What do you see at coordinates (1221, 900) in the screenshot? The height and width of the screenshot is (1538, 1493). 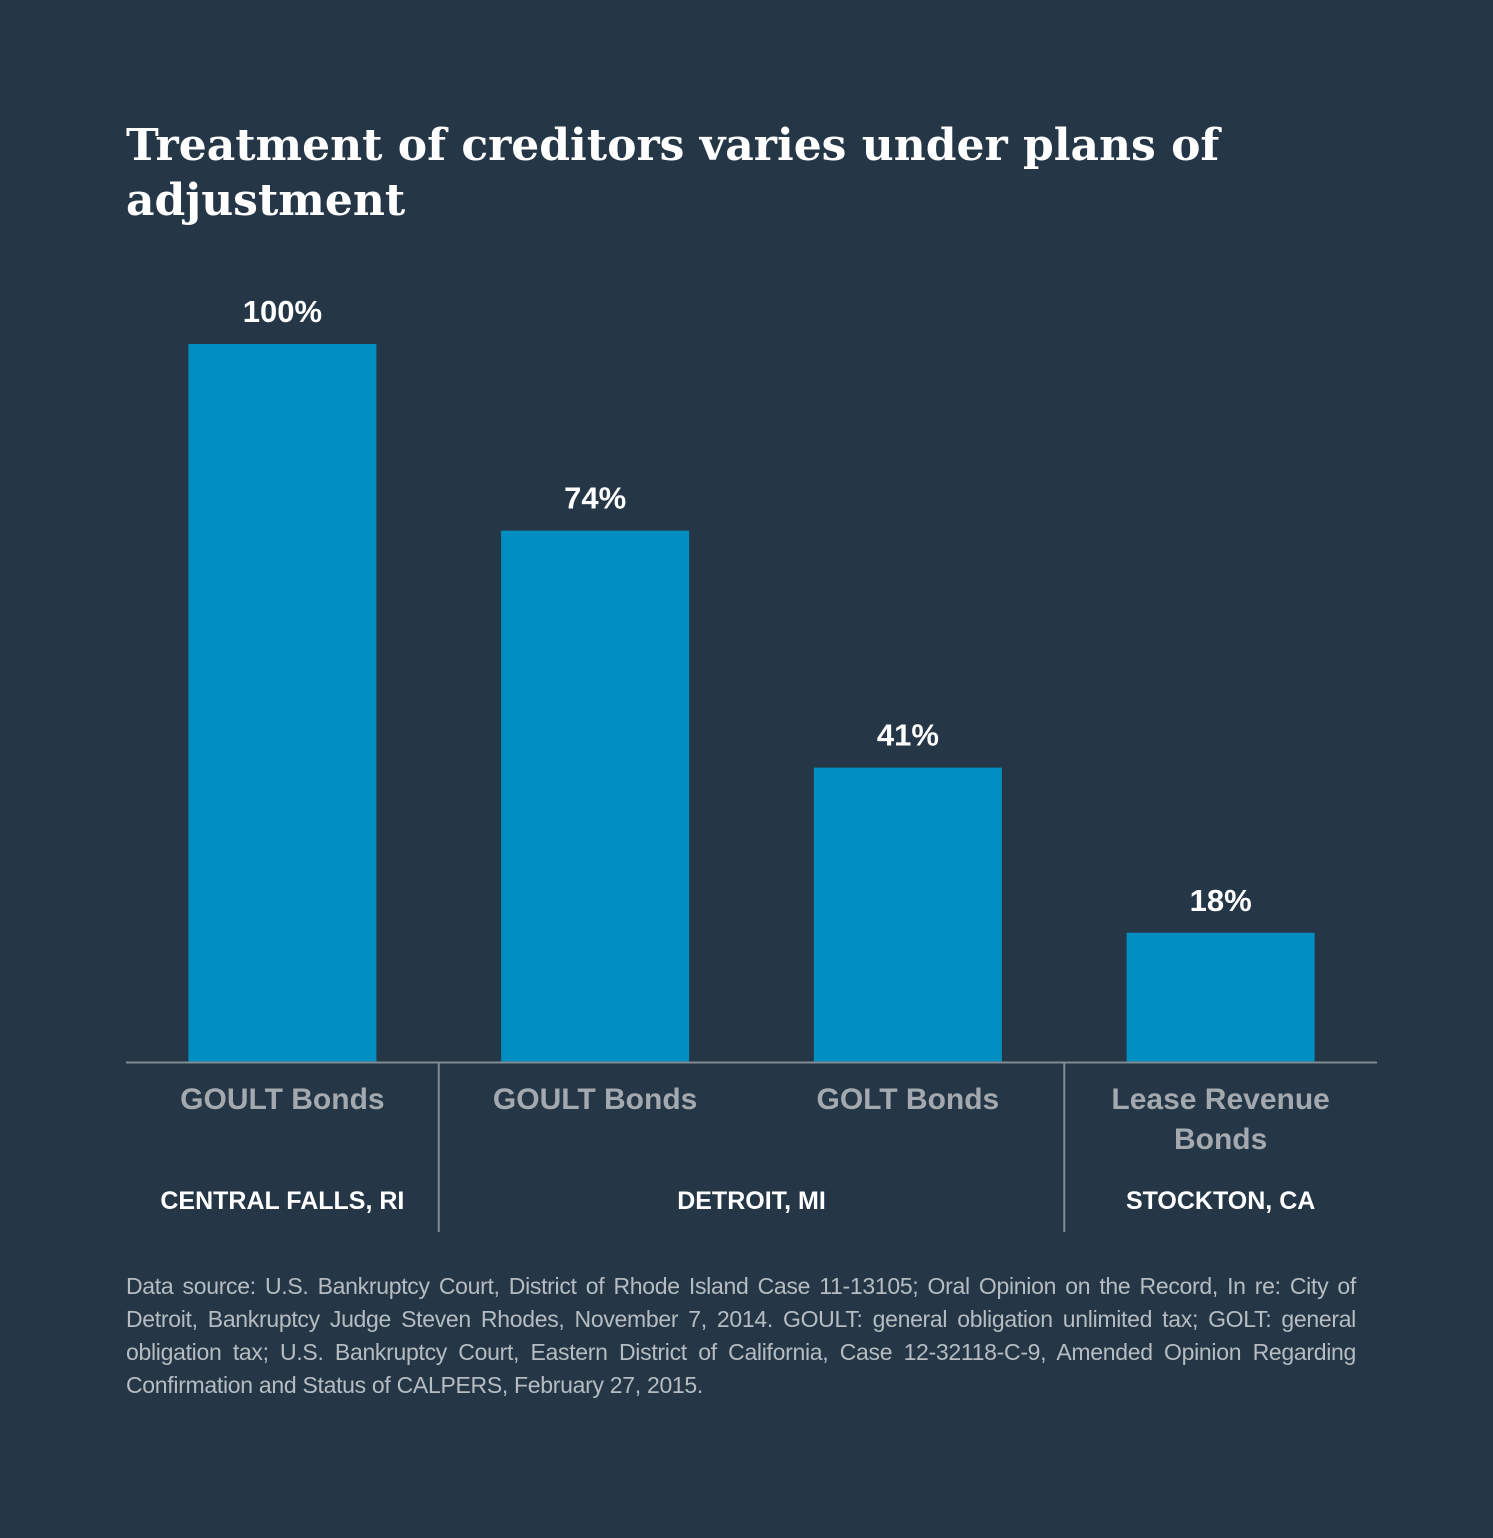 I see `bar-value-label: 18%` at bounding box center [1221, 900].